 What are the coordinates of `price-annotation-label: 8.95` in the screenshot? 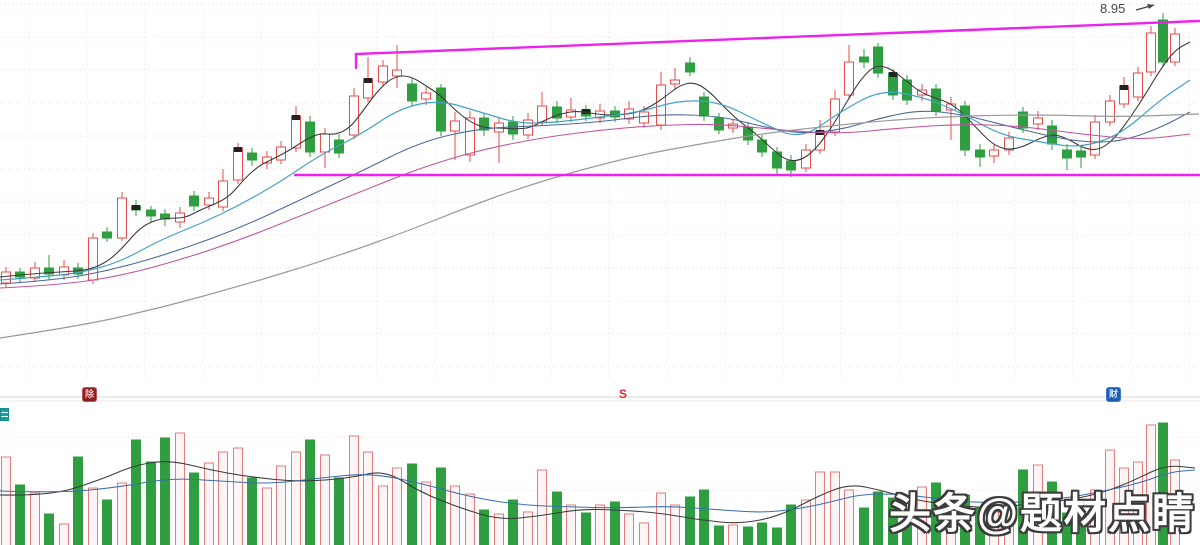 It's located at (1113, 8).